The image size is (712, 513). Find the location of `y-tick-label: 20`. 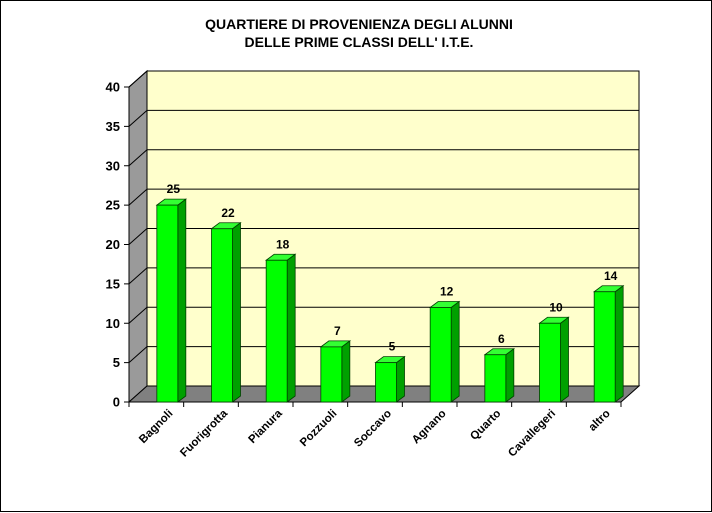

y-tick-label: 20 is located at coordinates (113, 244).